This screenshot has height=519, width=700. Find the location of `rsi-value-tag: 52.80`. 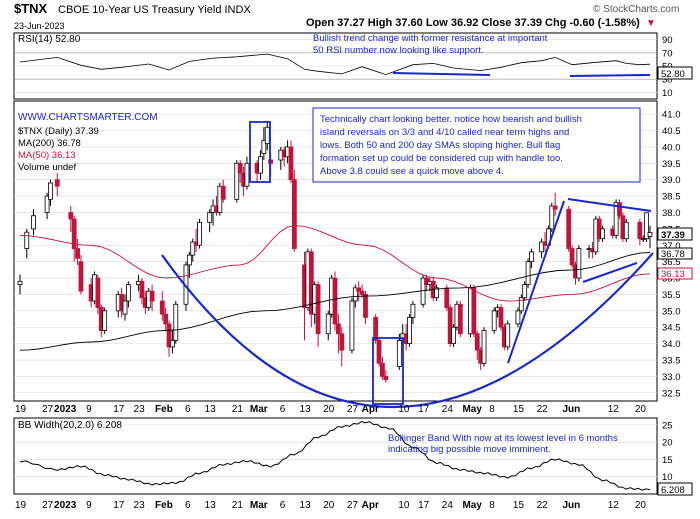

rsi-value-tag: 52.80 is located at coordinates (673, 74).